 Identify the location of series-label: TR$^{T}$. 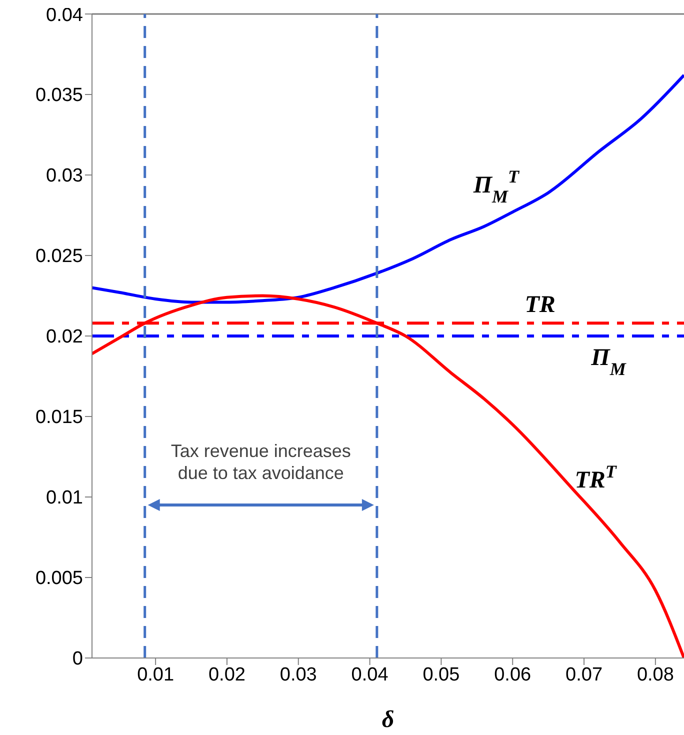
(596, 477).